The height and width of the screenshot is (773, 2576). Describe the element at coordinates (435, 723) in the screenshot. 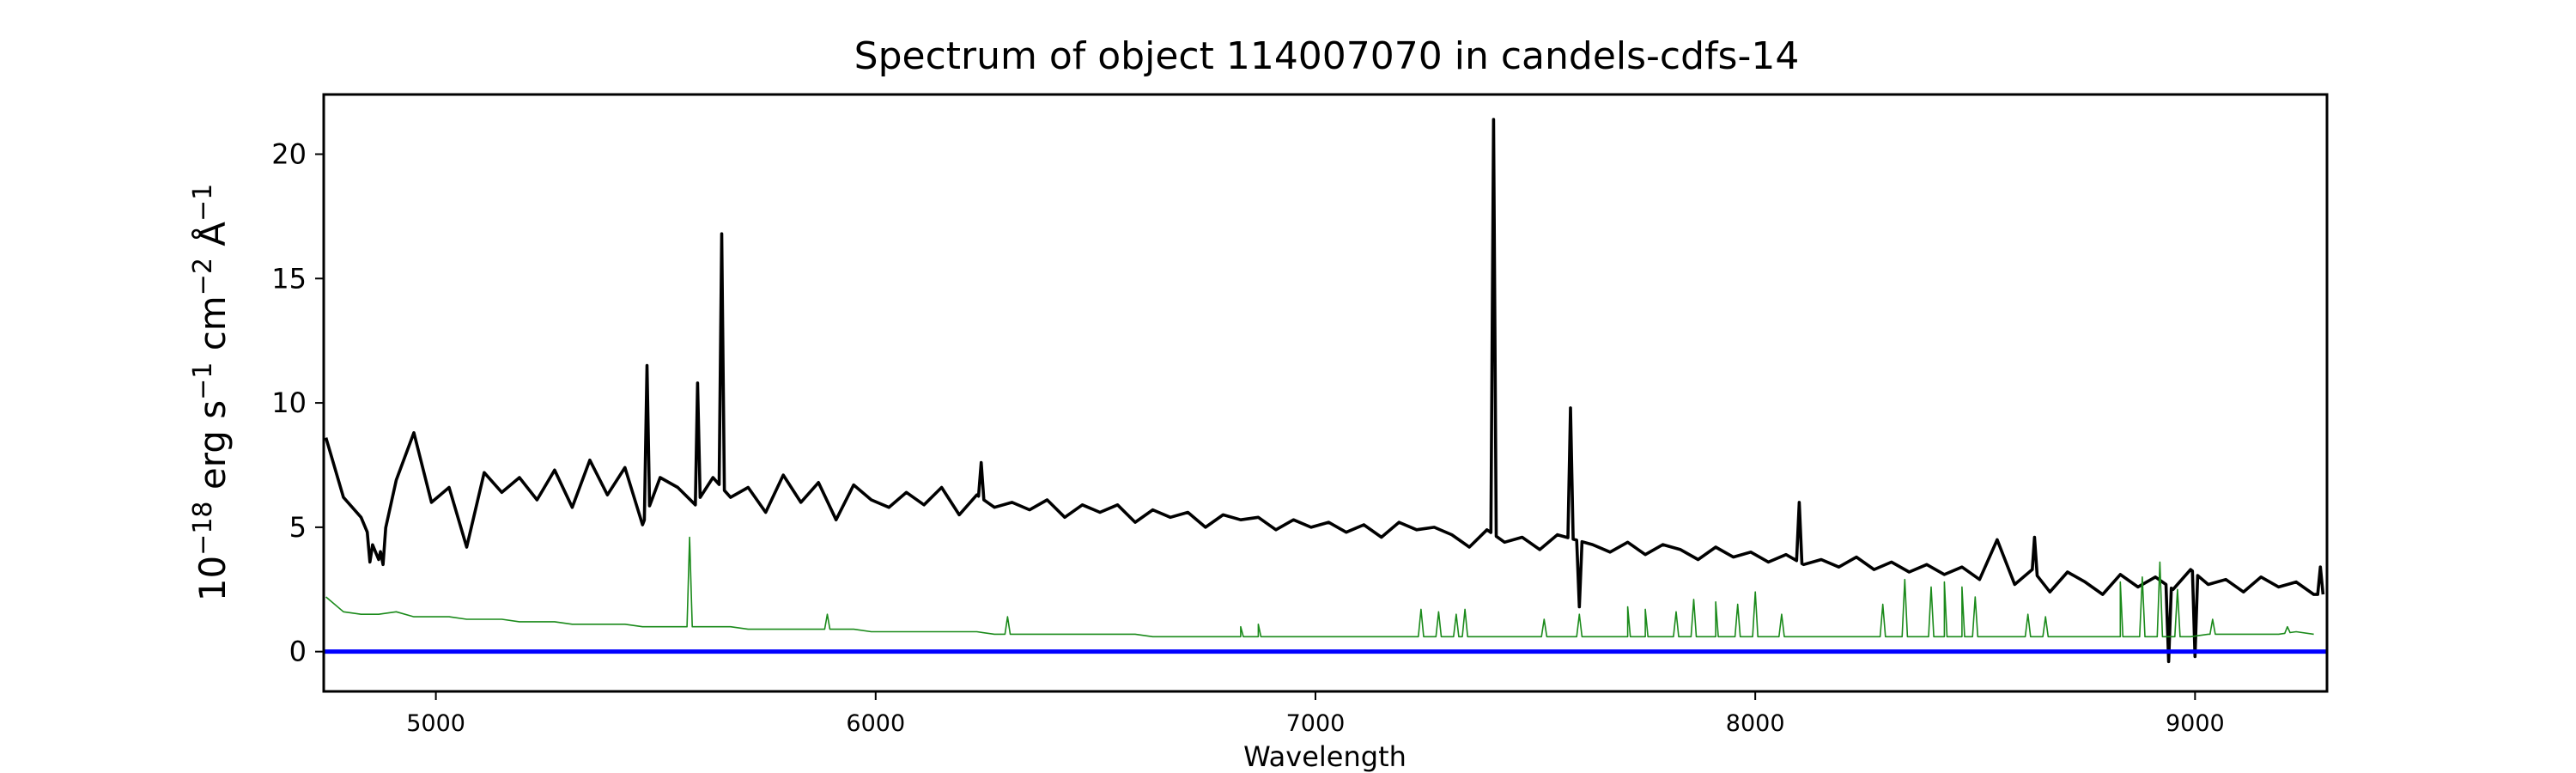

I see `x-tick-label: 5000` at that location.